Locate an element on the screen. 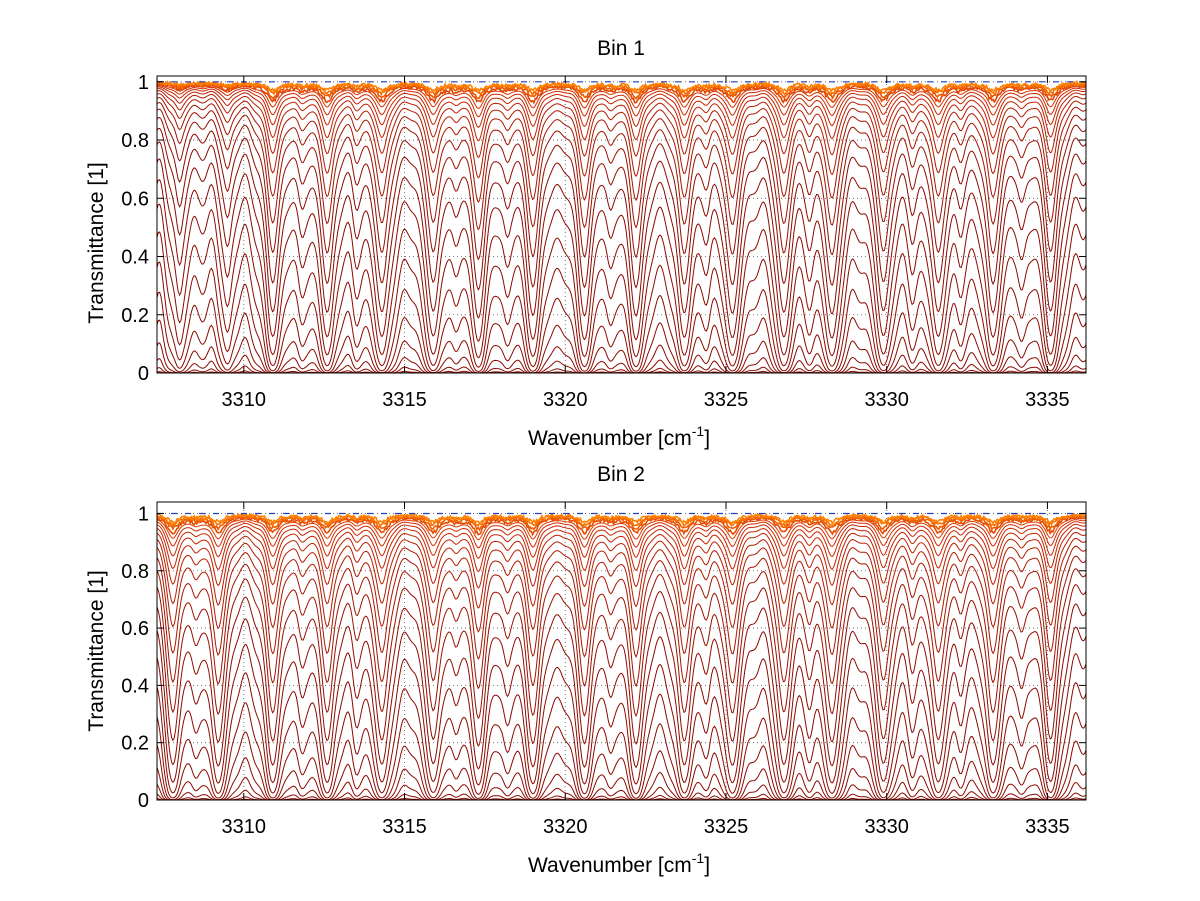 The image size is (1200, 901). chart-title: Bin 1 is located at coordinates (621, 48).